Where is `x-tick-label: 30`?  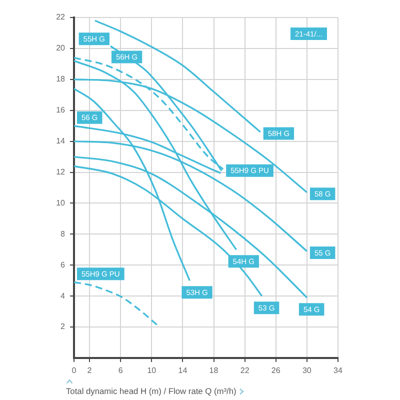 x-tick-label: 30 is located at coordinates (307, 371).